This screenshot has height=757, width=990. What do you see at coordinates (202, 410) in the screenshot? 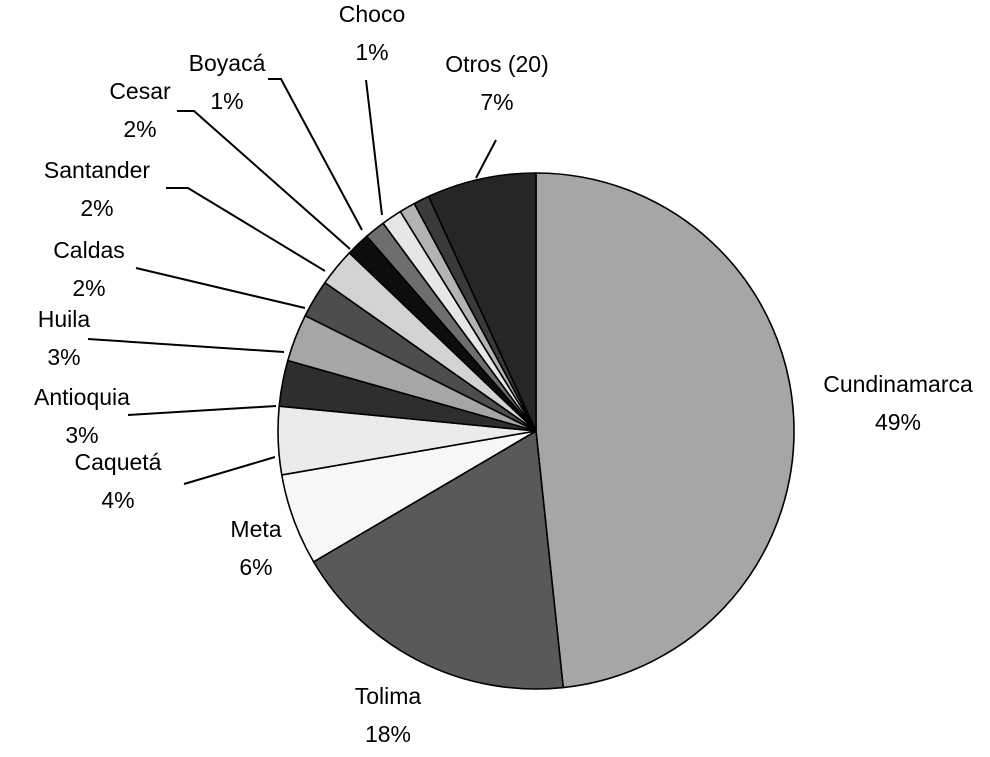
I see `leader-line-antioquia` at bounding box center [202, 410].